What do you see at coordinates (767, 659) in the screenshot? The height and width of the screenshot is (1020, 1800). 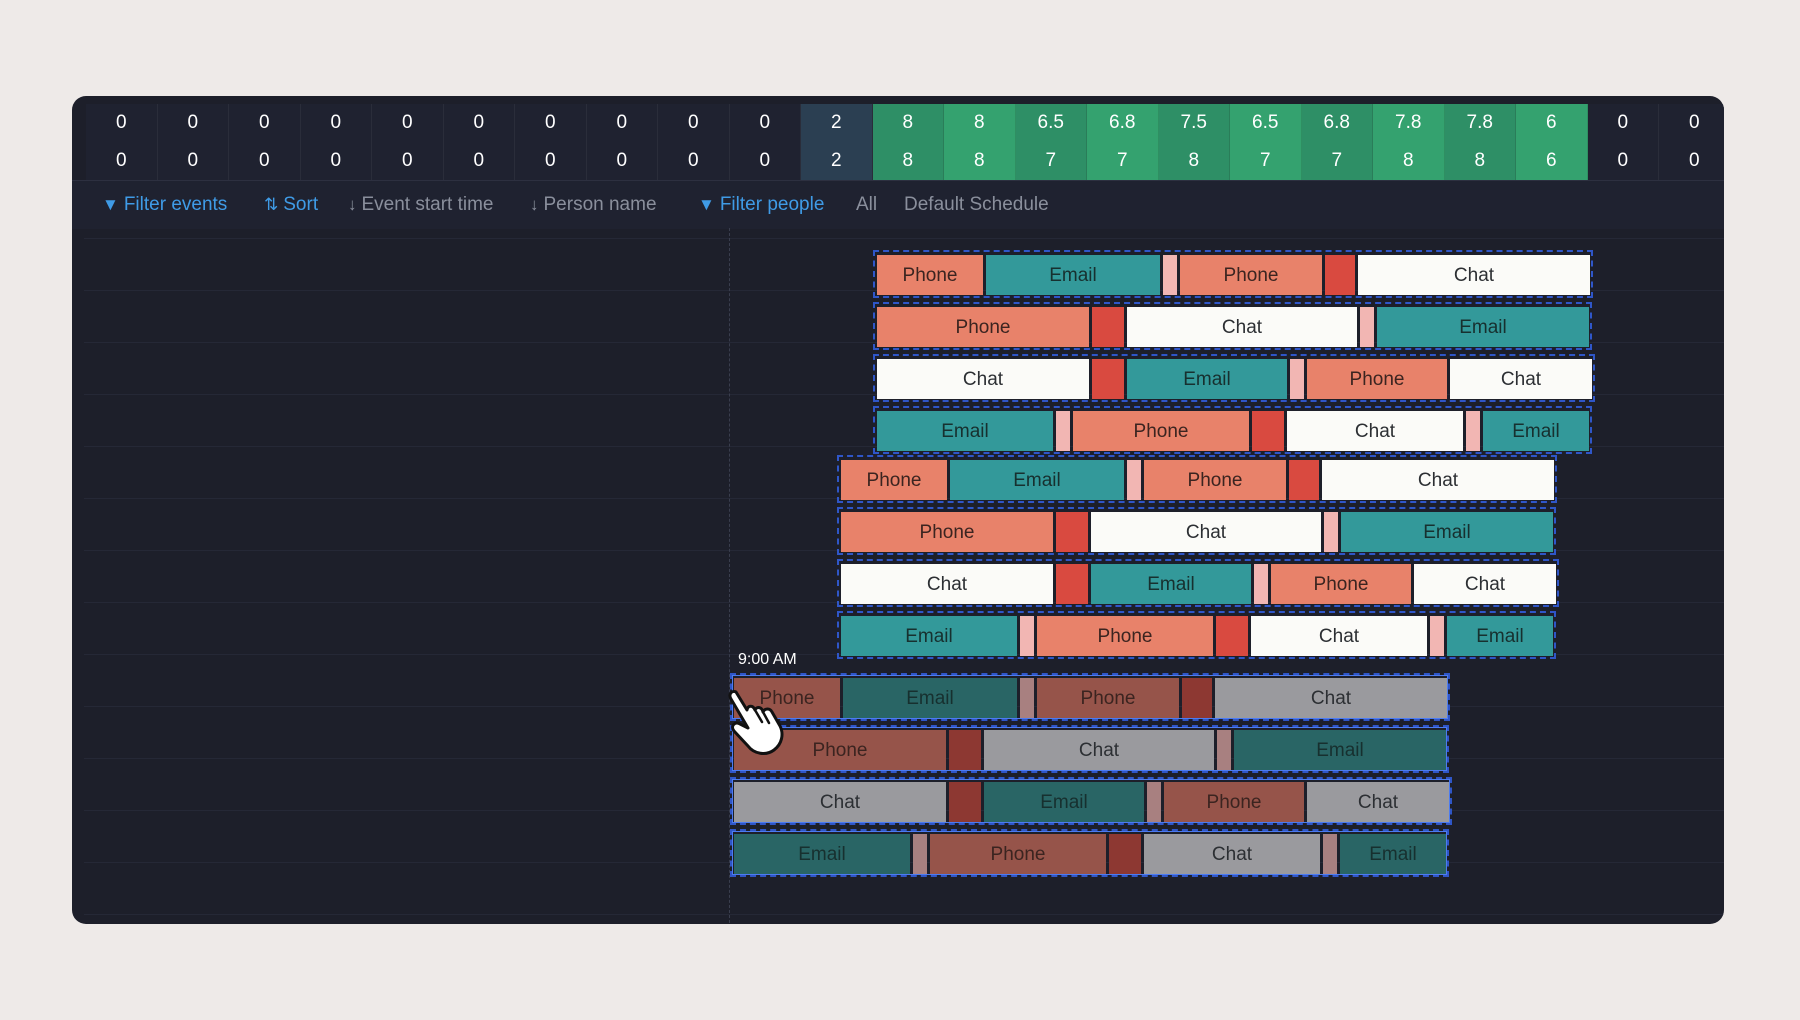 I see `drag-time-label: 9:00 AM` at bounding box center [767, 659].